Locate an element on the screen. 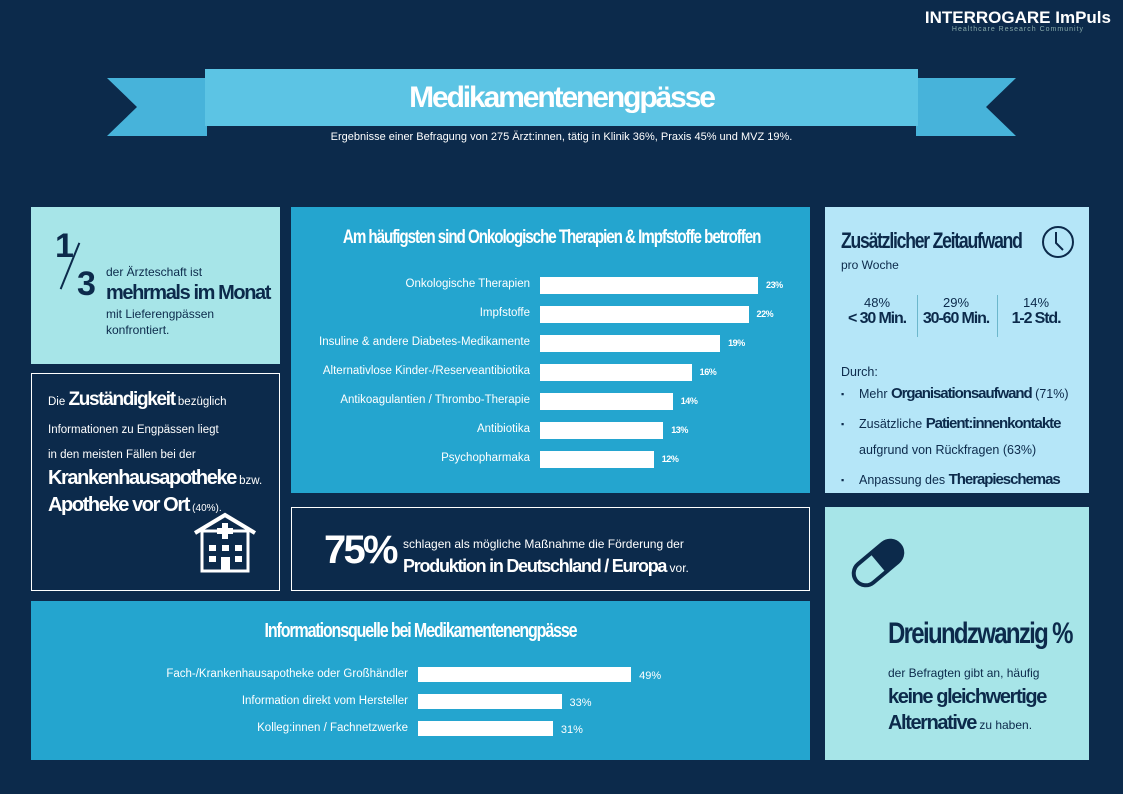 The width and height of the screenshot is (1123, 794). alt-bold2: Alternative is located at coordinates (932, 723).